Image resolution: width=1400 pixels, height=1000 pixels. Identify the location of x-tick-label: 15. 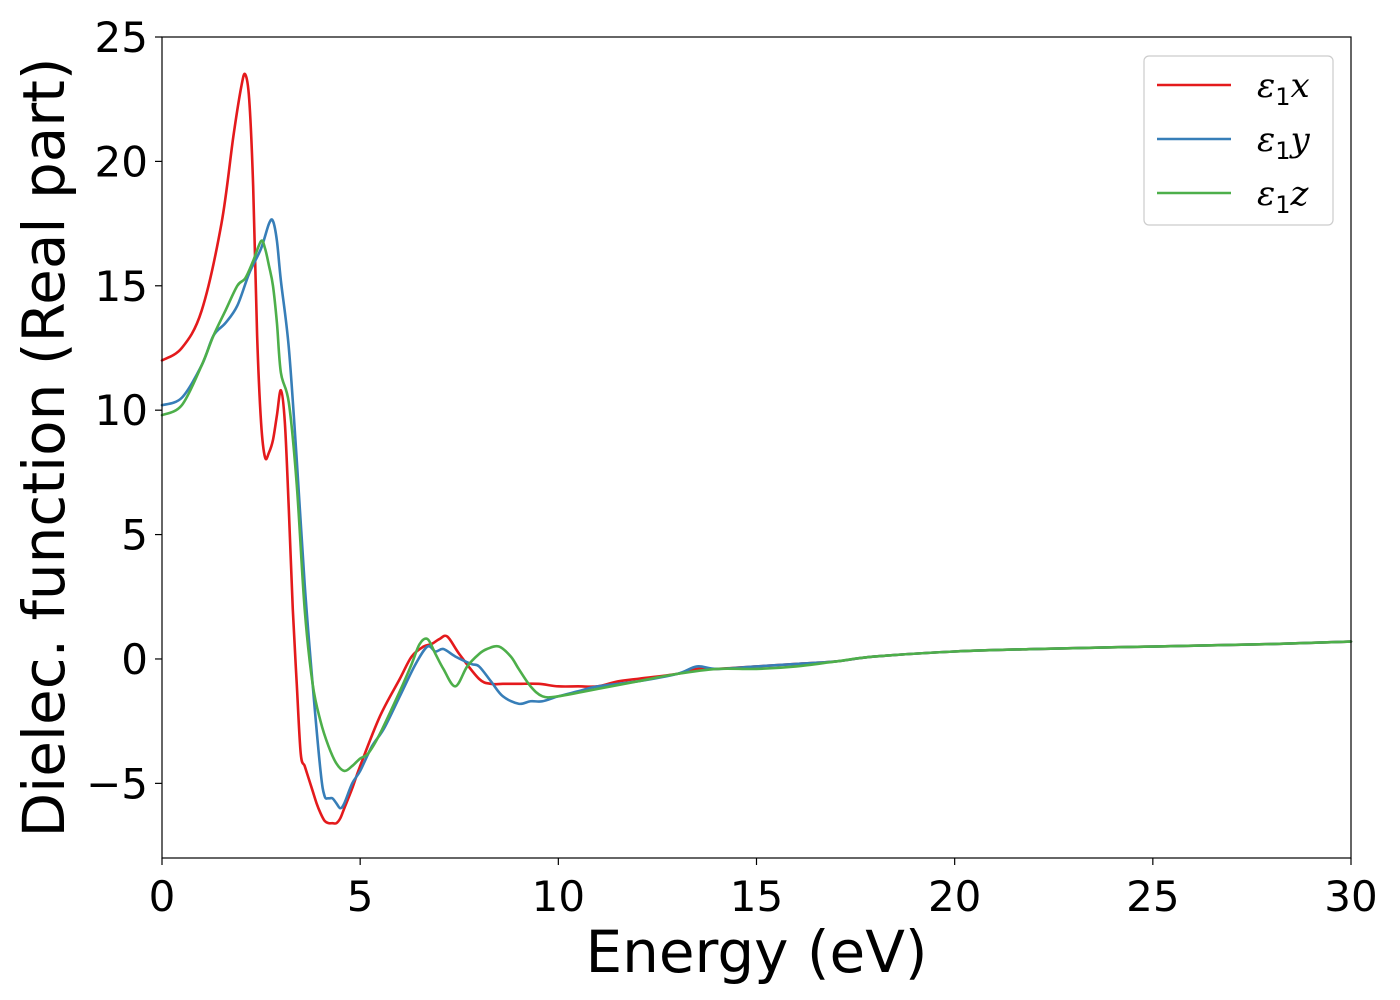
(756, 896).